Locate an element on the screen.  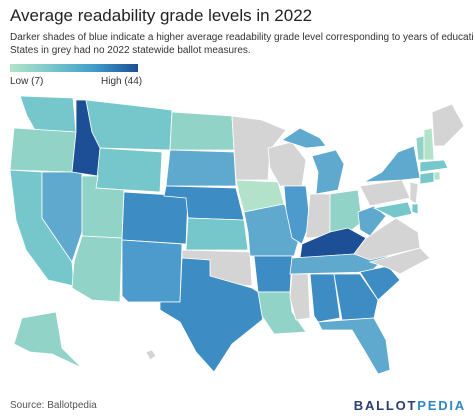
state-kansas is located at coordinates (217, 234).